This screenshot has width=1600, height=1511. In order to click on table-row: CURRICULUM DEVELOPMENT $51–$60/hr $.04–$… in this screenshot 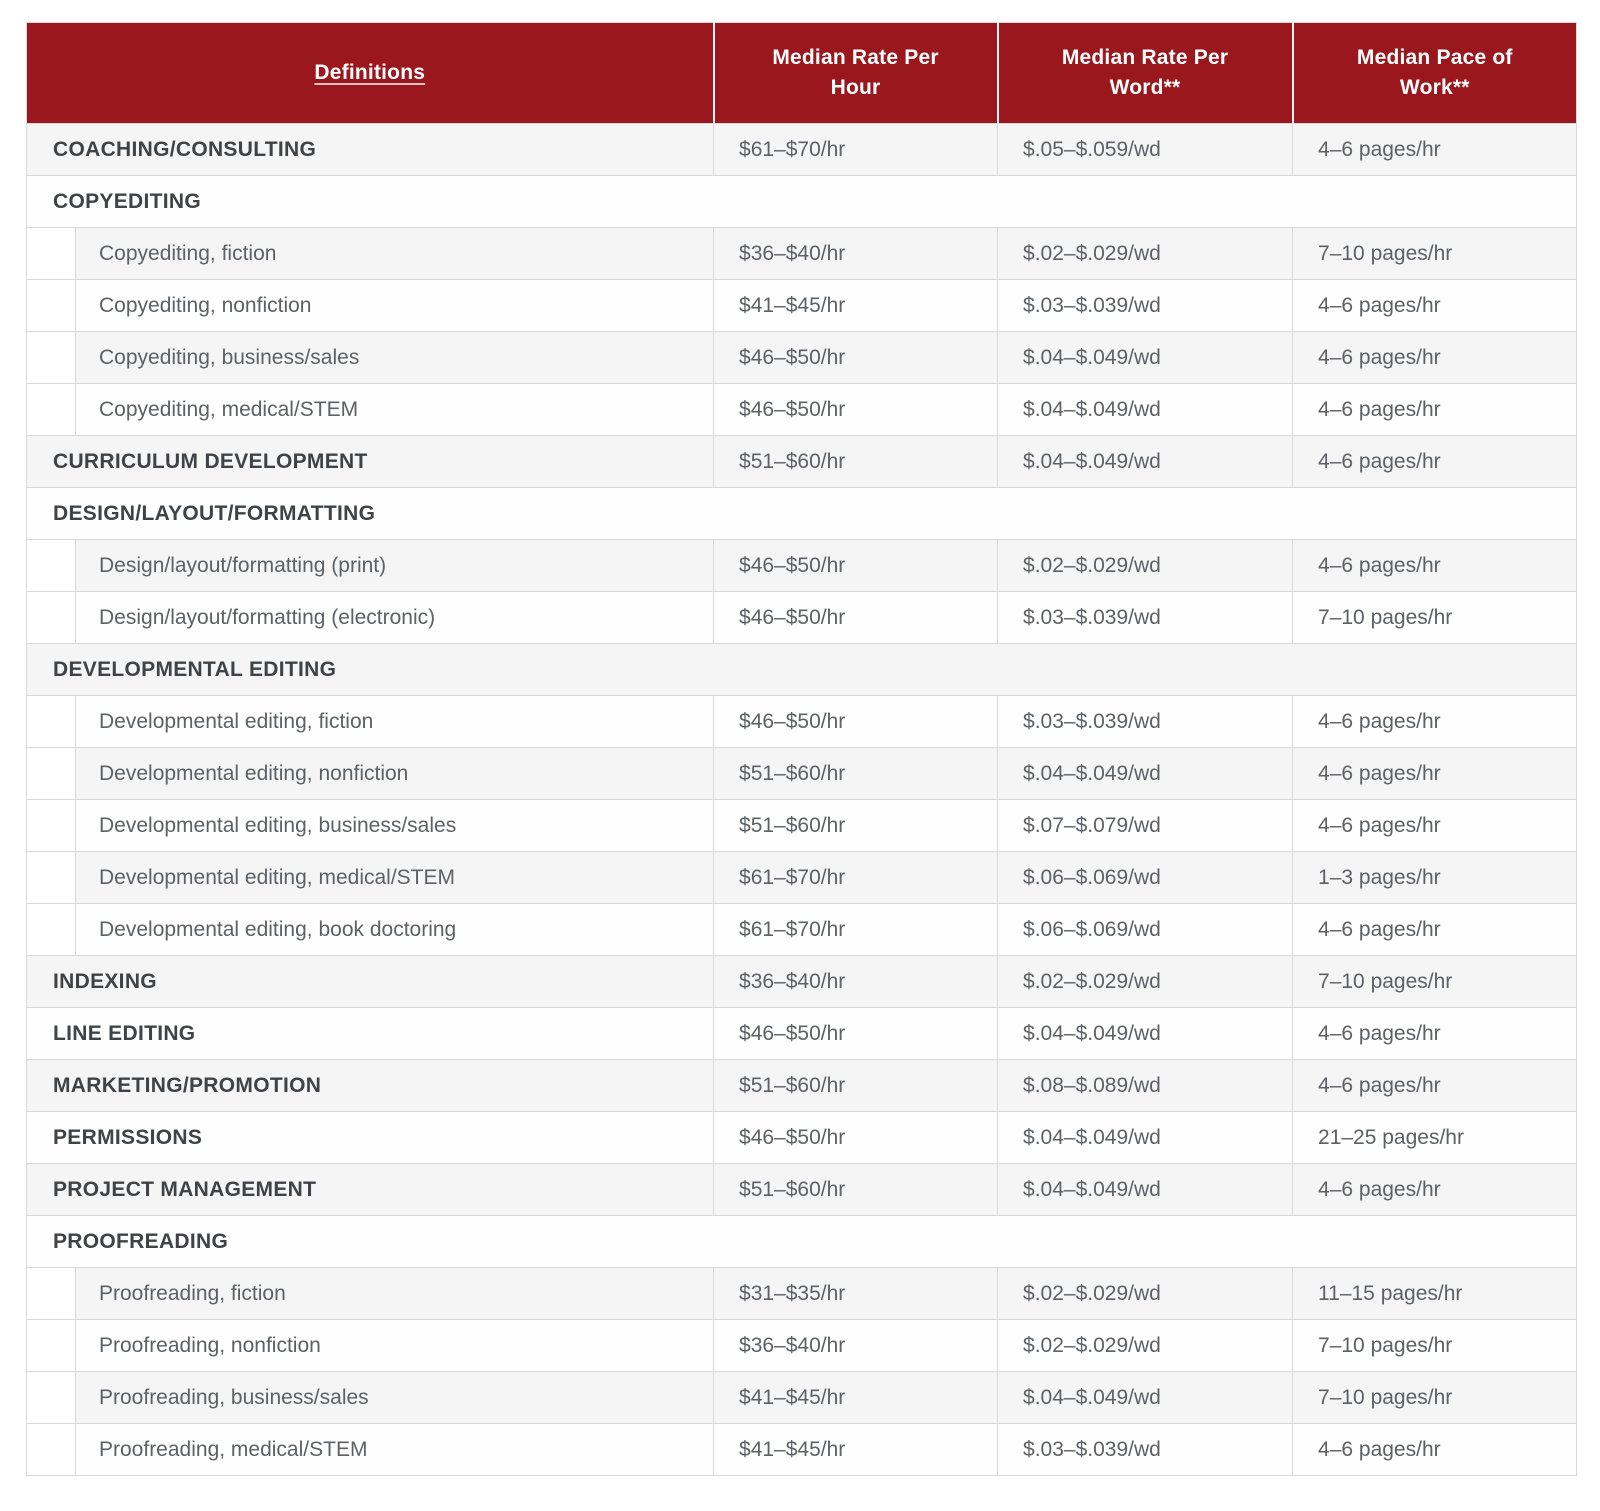, I will do `click(801, 461)`.